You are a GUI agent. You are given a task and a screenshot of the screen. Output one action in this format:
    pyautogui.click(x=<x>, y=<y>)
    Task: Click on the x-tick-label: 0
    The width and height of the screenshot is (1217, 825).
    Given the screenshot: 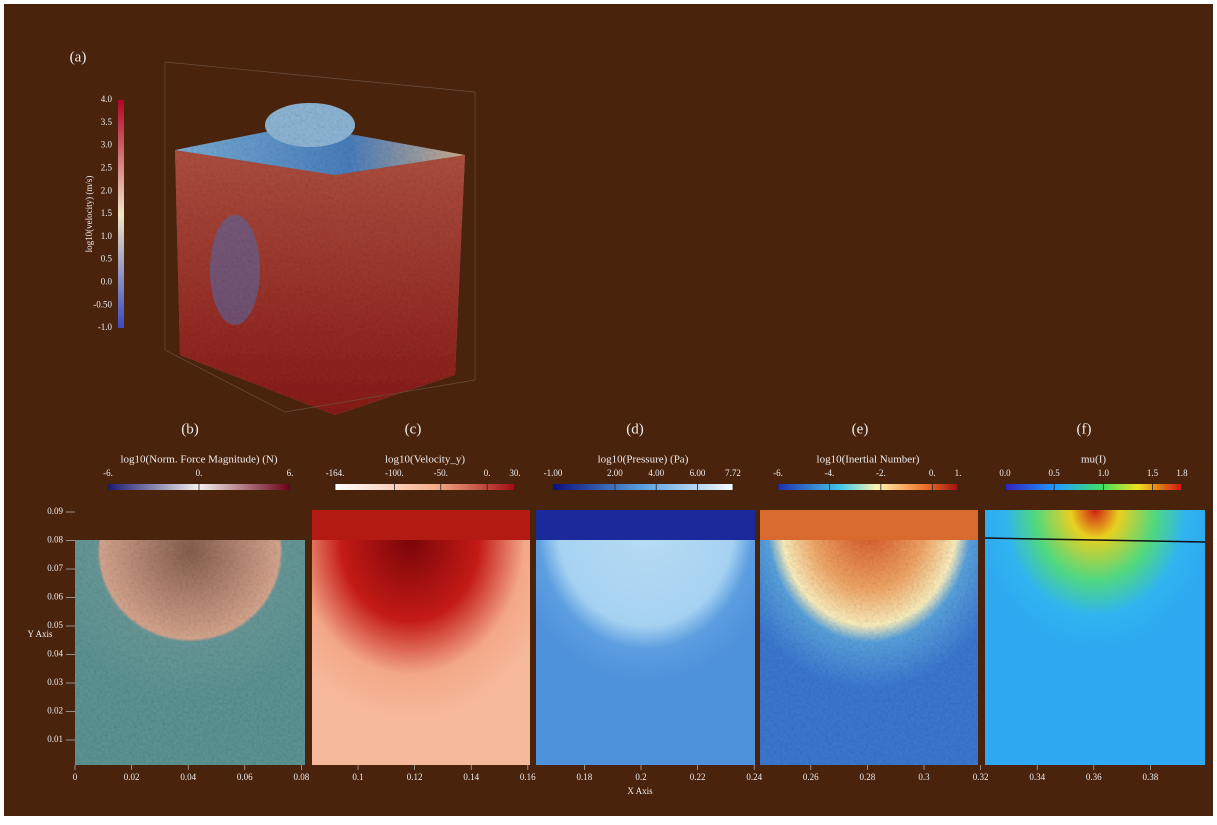 What is the action you would take?
    pyautogui.click(x=75, y=777)
    